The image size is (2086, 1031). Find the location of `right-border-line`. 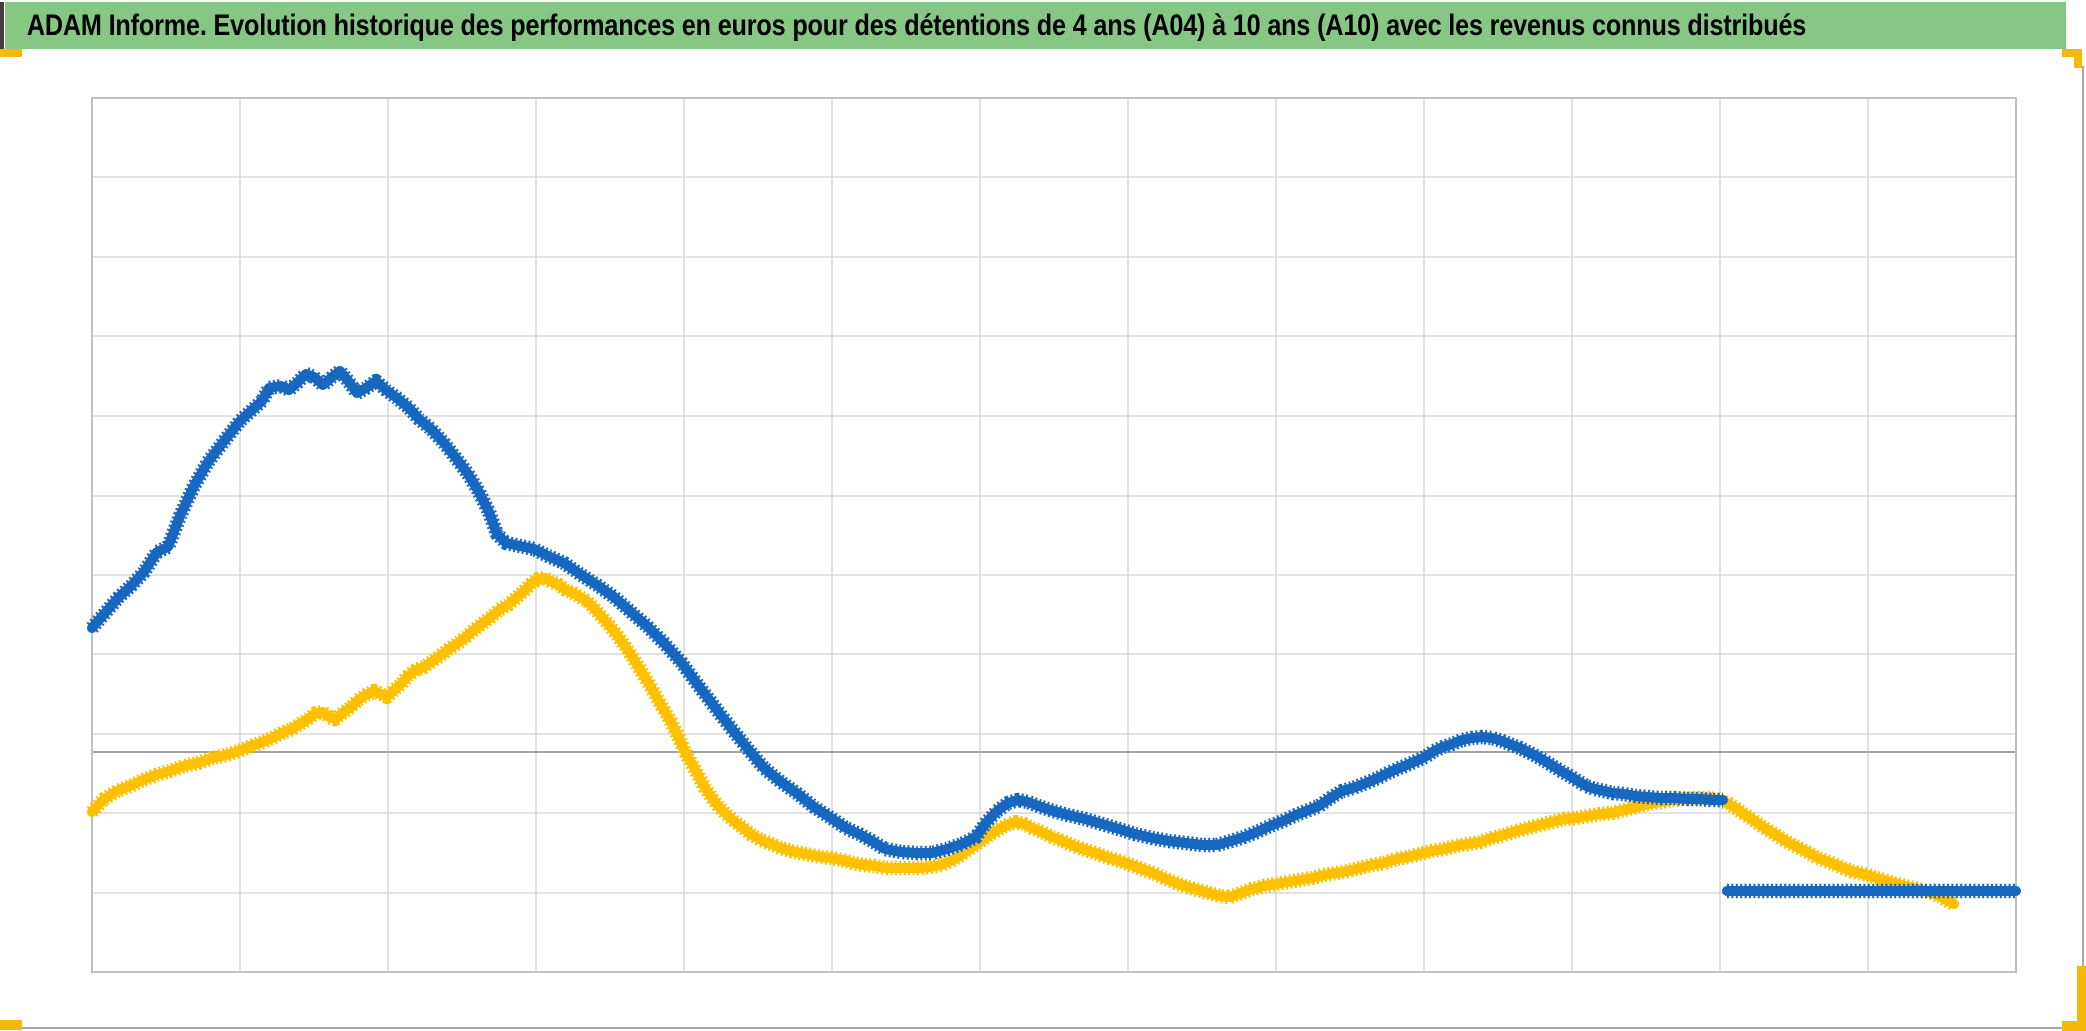

right-border-line is located at coordinates (2083, 547).